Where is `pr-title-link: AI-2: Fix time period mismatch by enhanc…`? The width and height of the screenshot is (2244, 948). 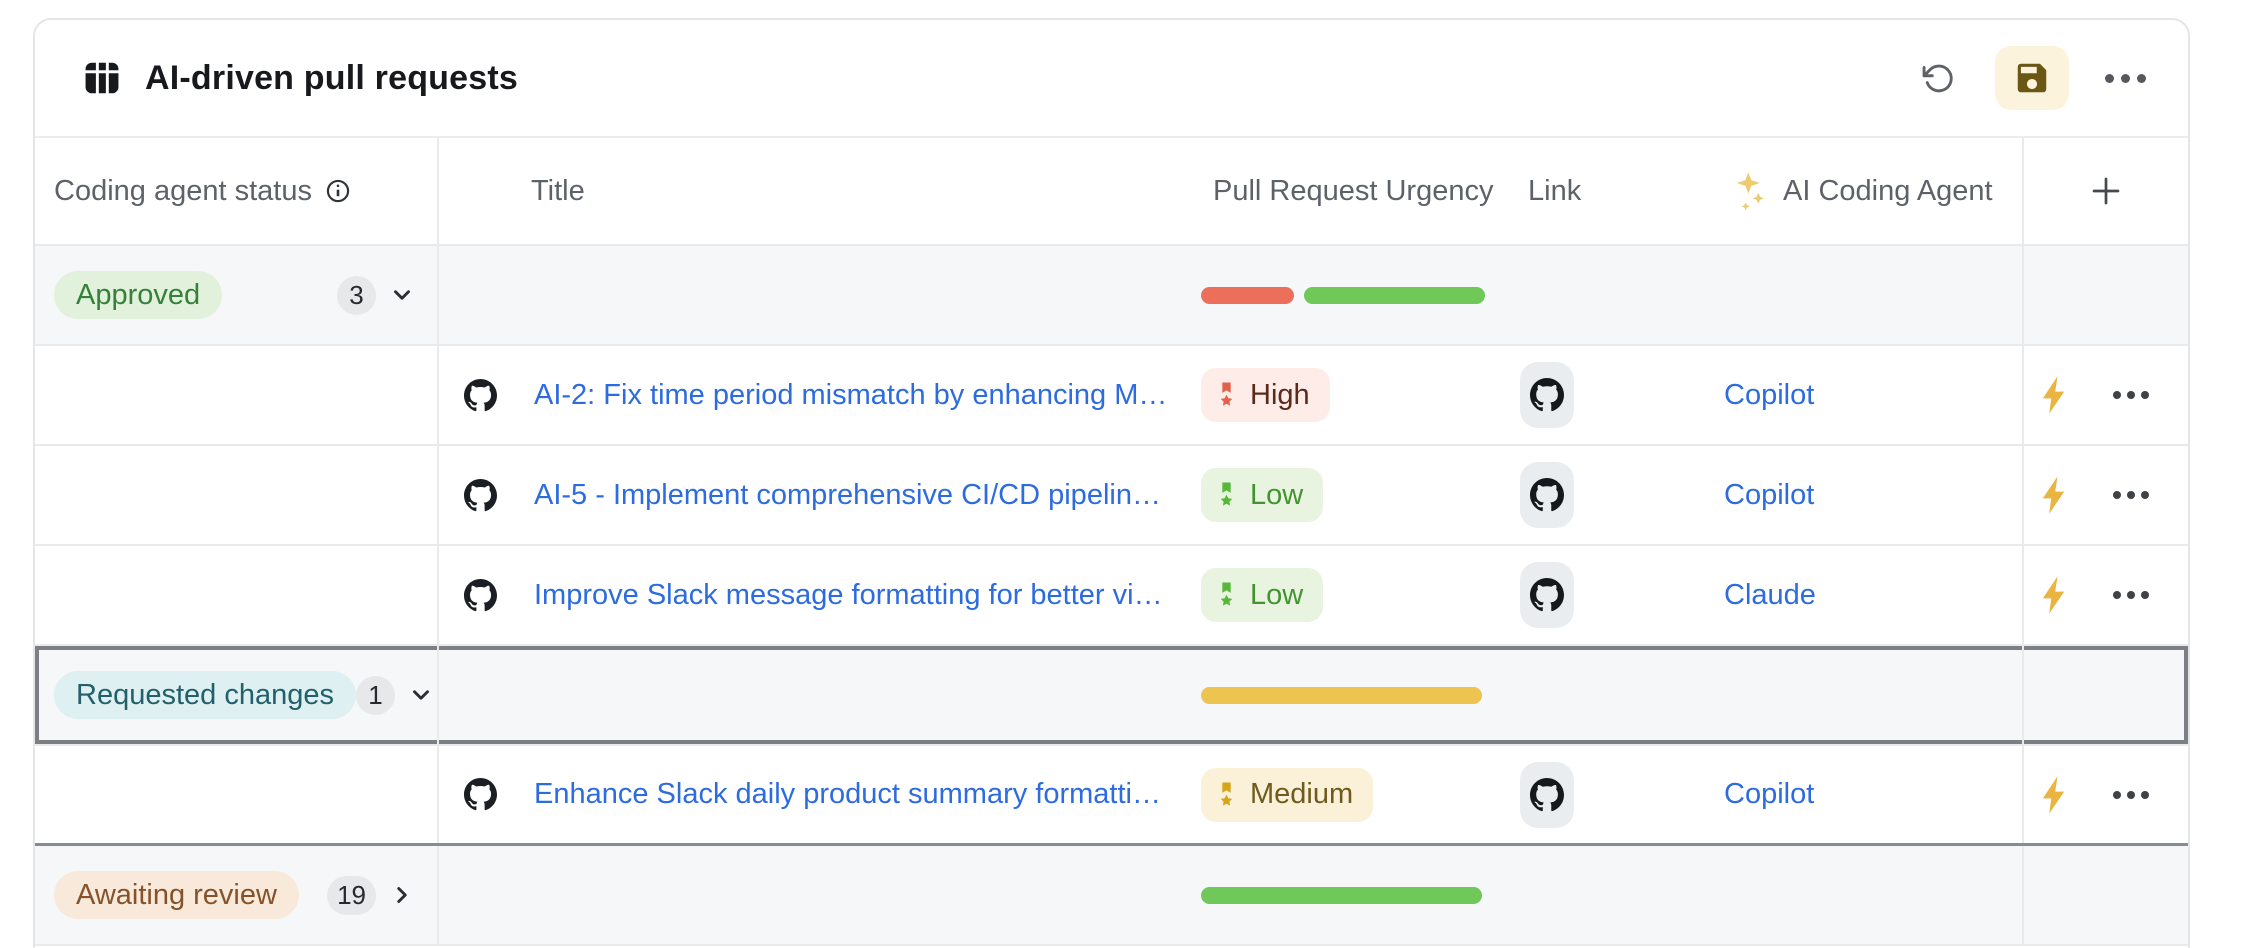 pr-title-link: AI-2: Fix time period mismatch by enhanc… is located at coordinates (851, 394).